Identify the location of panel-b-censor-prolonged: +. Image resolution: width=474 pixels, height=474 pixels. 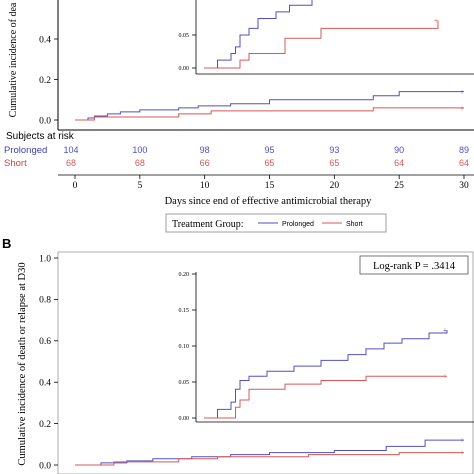
(462, 440).